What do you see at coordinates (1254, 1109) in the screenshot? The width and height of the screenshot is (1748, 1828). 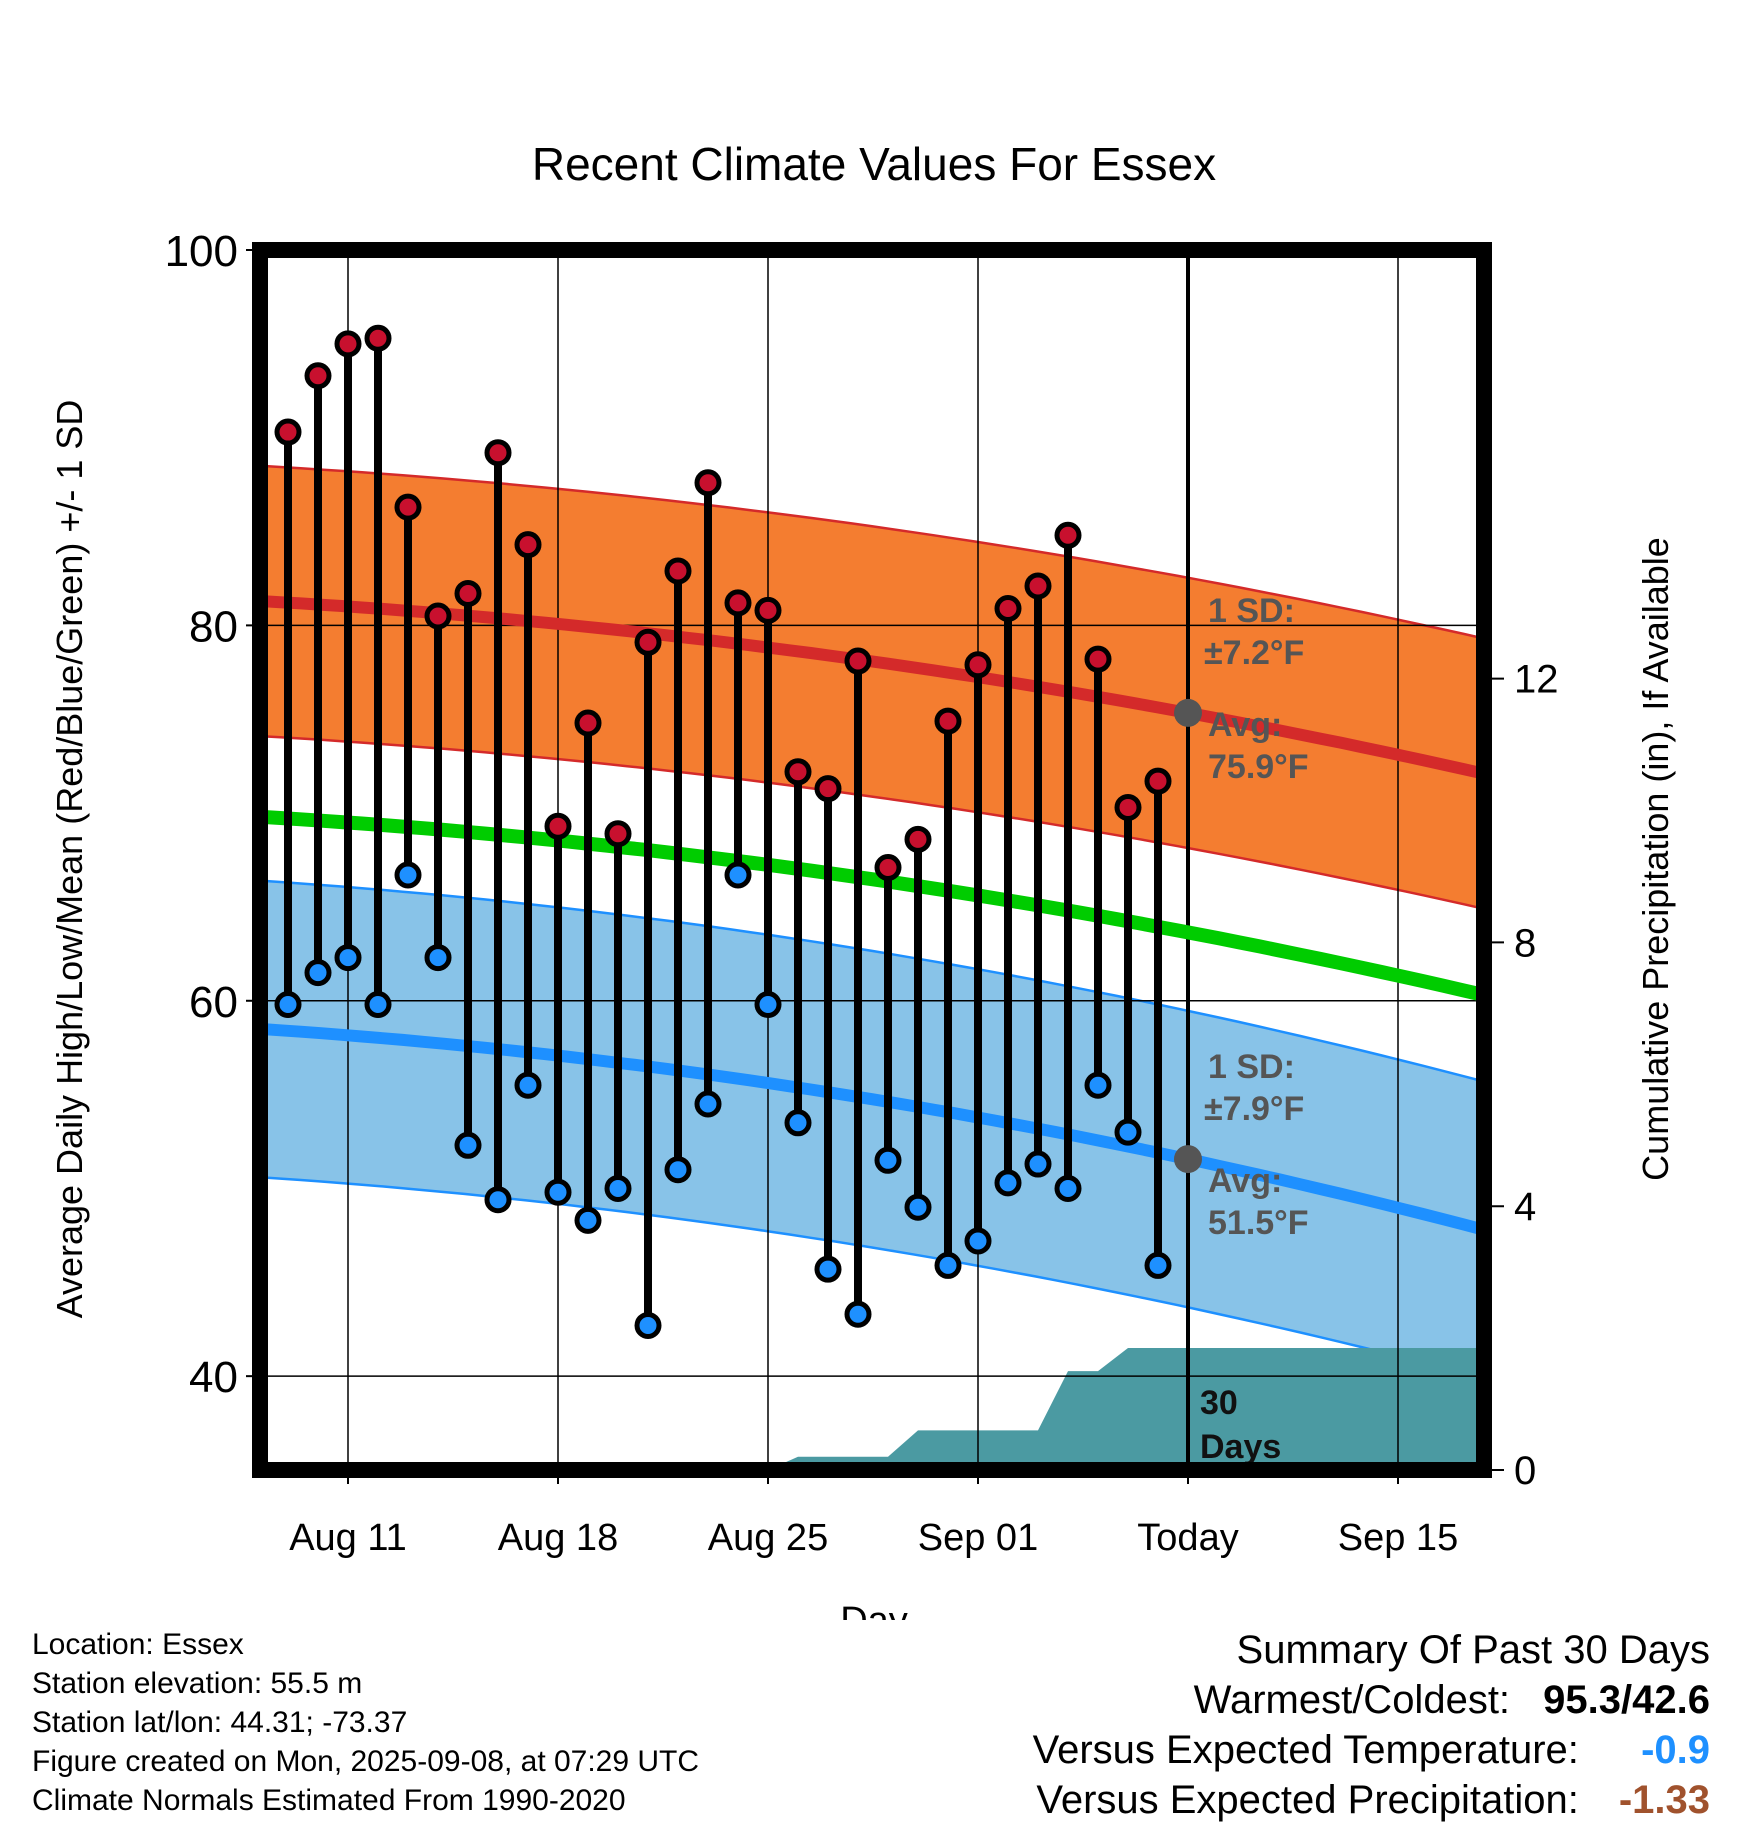 I see `low-sd-value: ±7.9°F` at bounding box center [1254, 1109].